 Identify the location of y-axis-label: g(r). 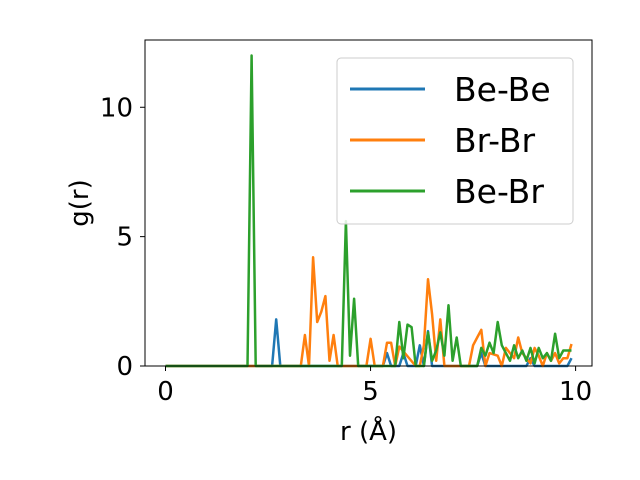
(80, 202).